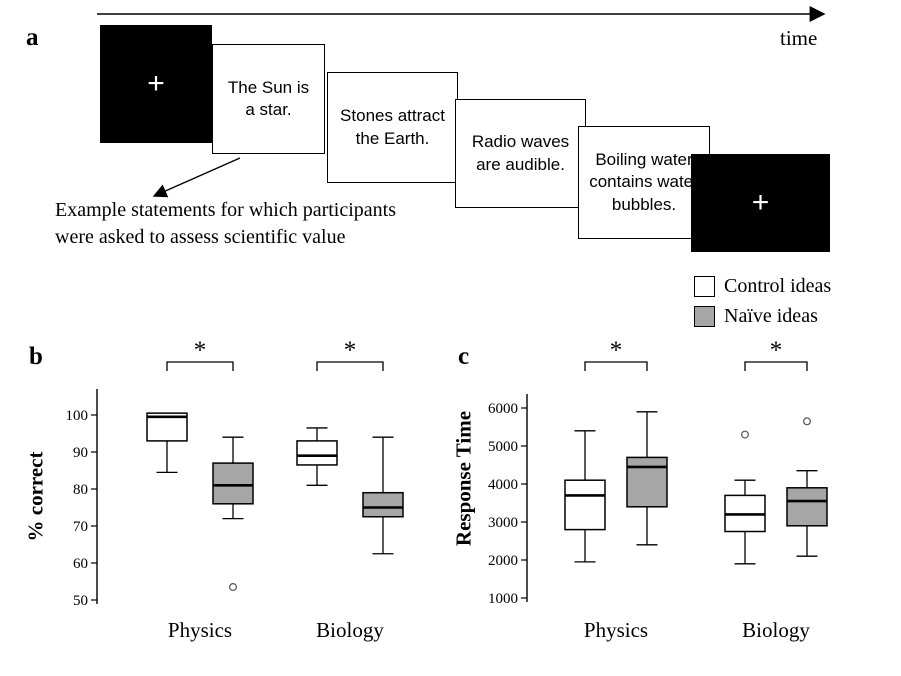 The width and height of the screenshot is (901, 676). Describe the element at coordinates (80, 453) in the screenshot. I see `y-tick-label: 90` at that location.